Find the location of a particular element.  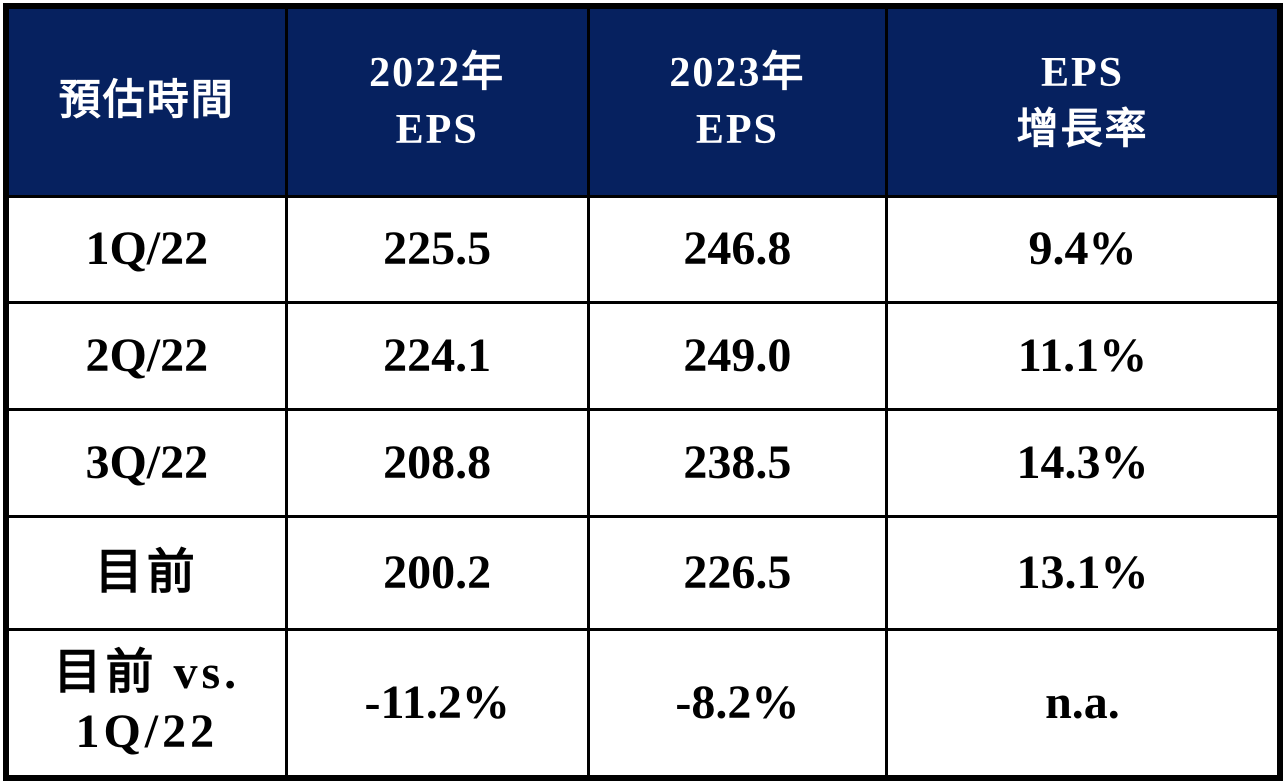

cell-eps-2022: 208.8 is located at coordinates (437, 463).